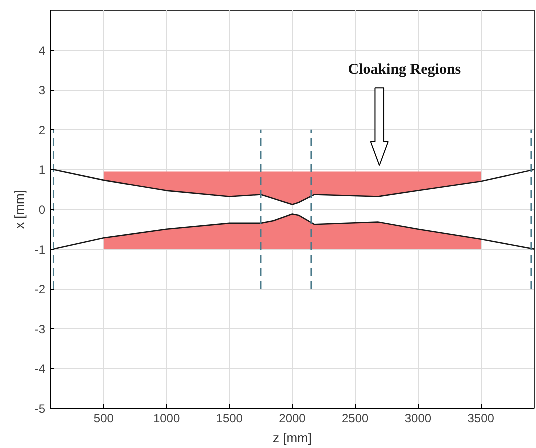  I want to click on y-tick-label: 2, so click(42, 130).